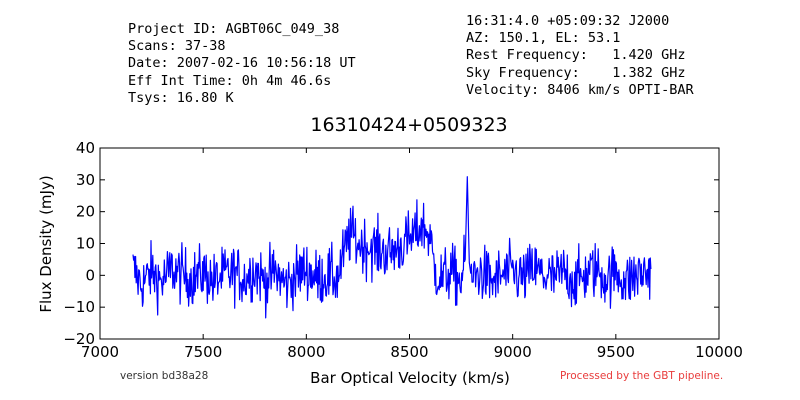 This screenshot has height=400, width=800. Describe the element at coordinates (79, 307) in the screenshot. I see `y-tick-label: −10` at that location.